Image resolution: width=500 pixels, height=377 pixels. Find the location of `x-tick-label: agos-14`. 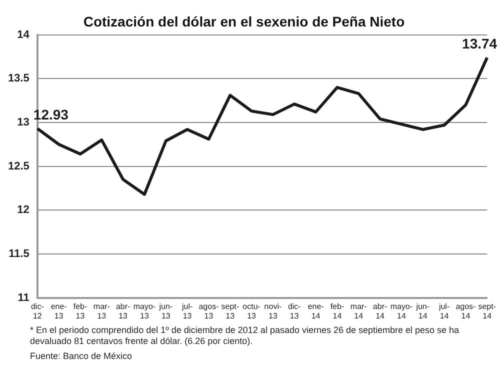

x-tick-label: agos-14 is located at coordinates (466, 311).